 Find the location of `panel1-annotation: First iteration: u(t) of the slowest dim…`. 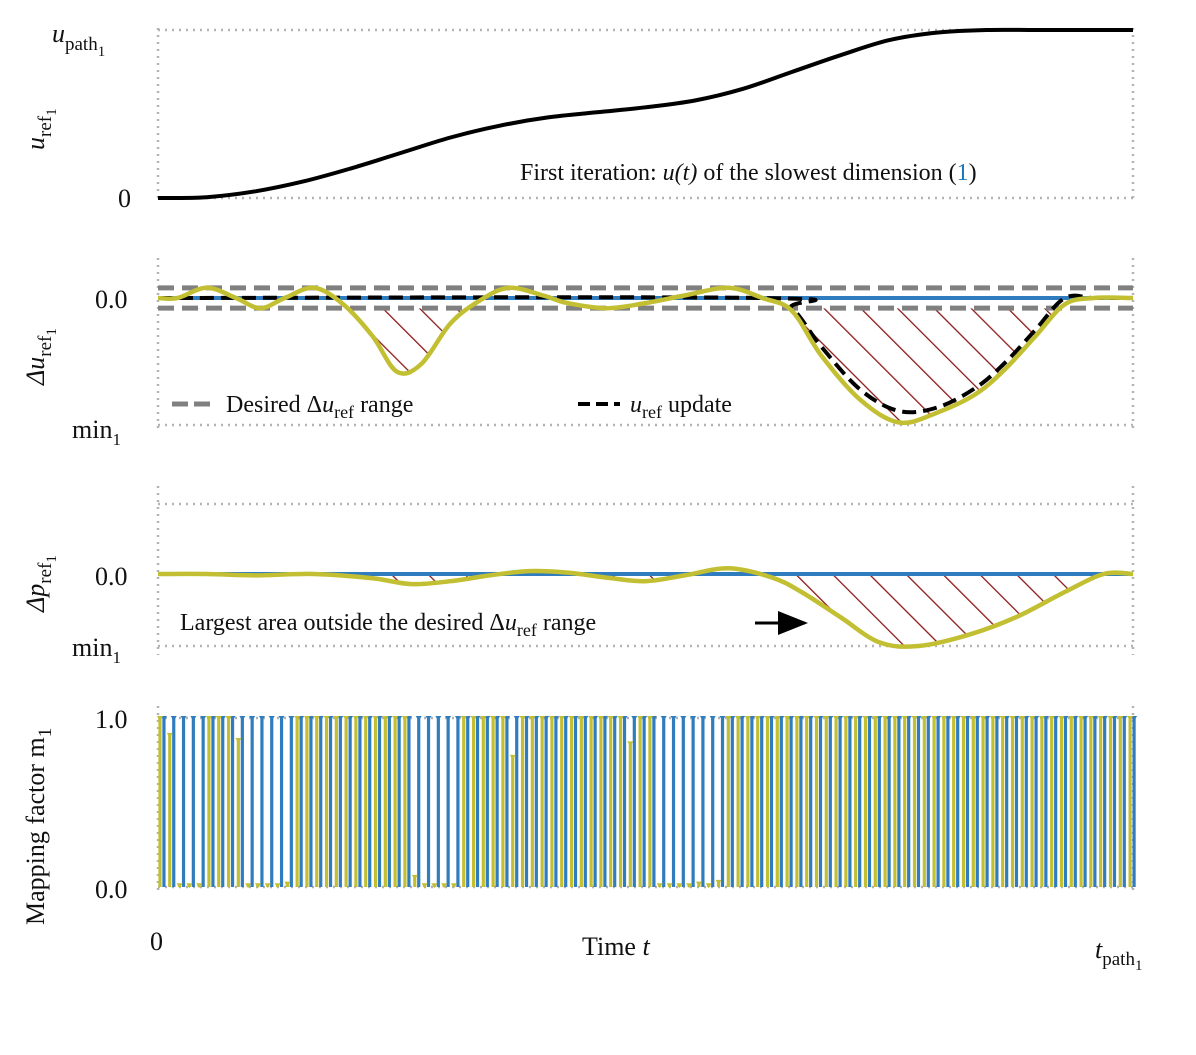

panel1-annotation: First iteration: u(t) of the slowest dim… is located at coordinates (748, 173).